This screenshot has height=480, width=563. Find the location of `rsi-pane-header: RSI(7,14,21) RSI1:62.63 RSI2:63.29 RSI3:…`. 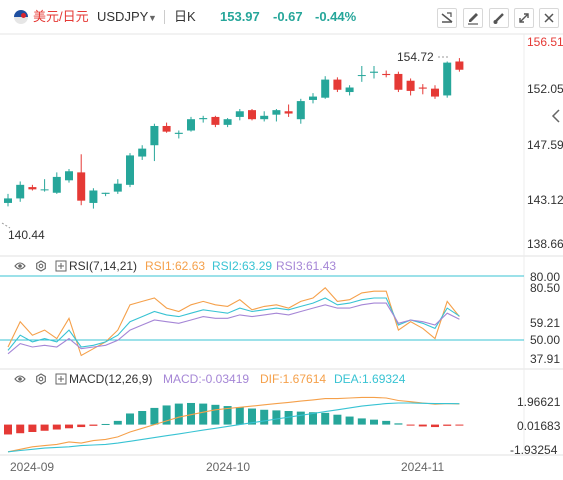

rsi-pane-header: RSI(7,14,21) RSI1:62.63 RSI2:63.29 RSI3:… is located at coordinates (262, 266).